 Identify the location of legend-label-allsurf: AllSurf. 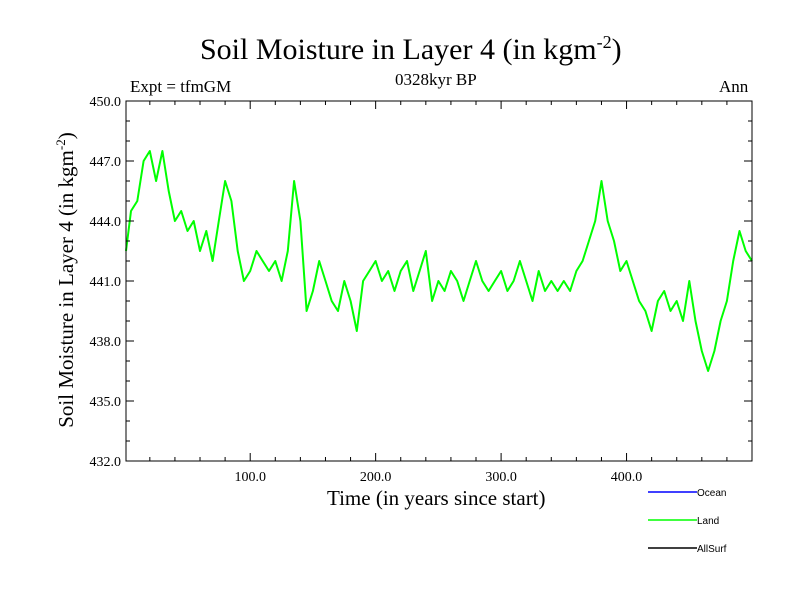
(712, 549).